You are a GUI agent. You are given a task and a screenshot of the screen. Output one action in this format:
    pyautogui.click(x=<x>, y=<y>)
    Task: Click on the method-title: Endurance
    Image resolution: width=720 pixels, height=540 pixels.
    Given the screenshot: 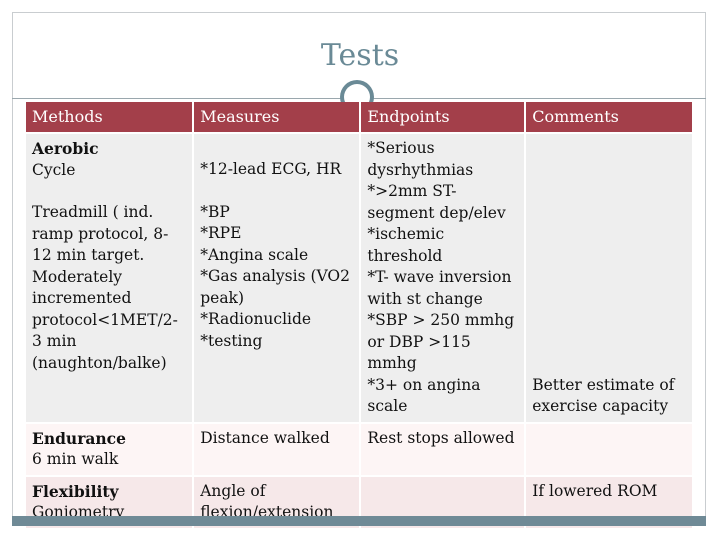 What is the action you would take?
    pyautogui.click(x=79, y=438)
    